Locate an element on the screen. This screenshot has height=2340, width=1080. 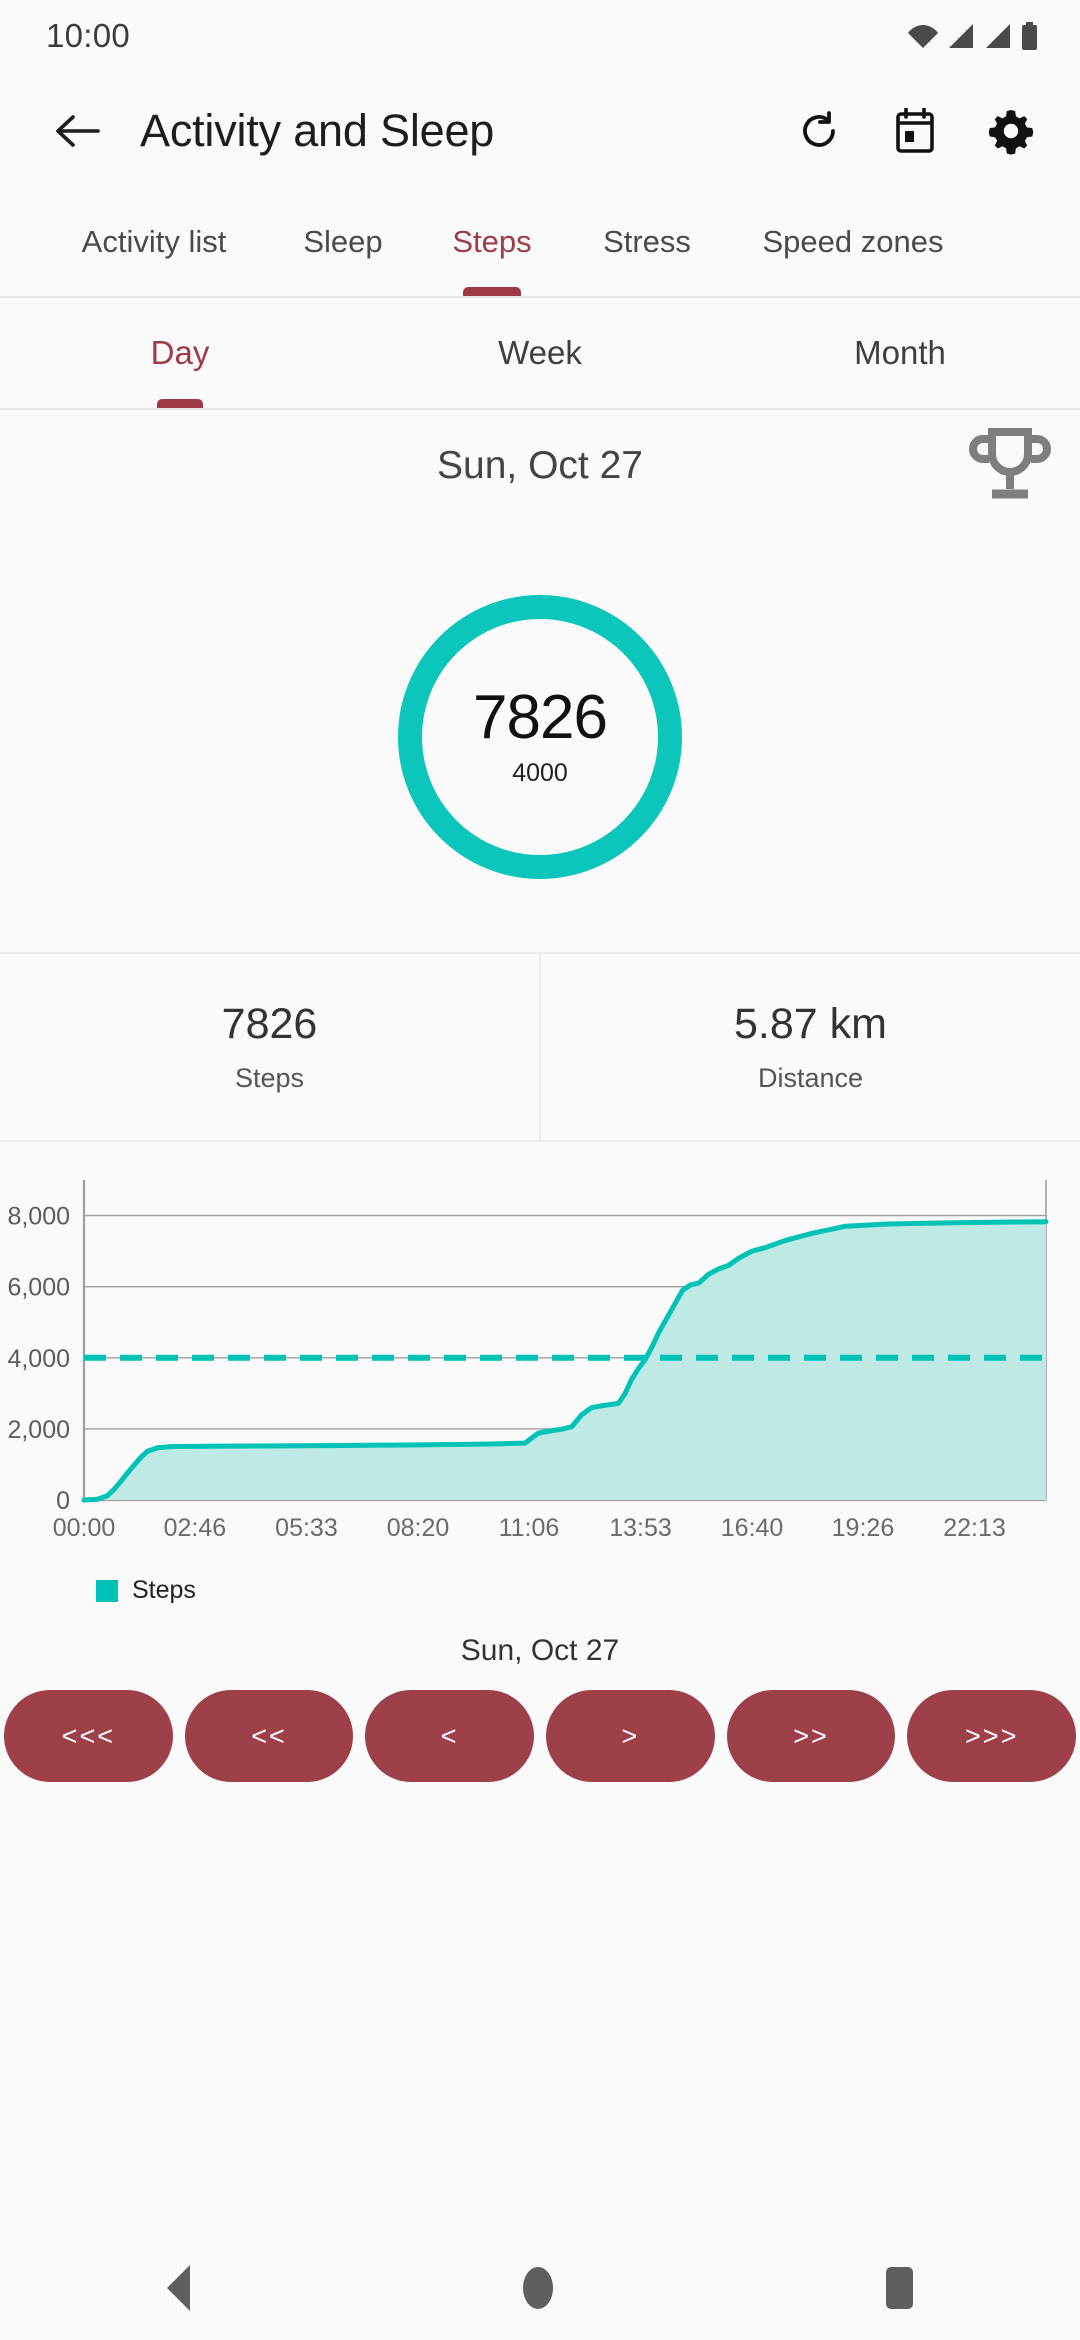
stat-distance: 5.87 km Distance is located at coordinates (809, 1047).